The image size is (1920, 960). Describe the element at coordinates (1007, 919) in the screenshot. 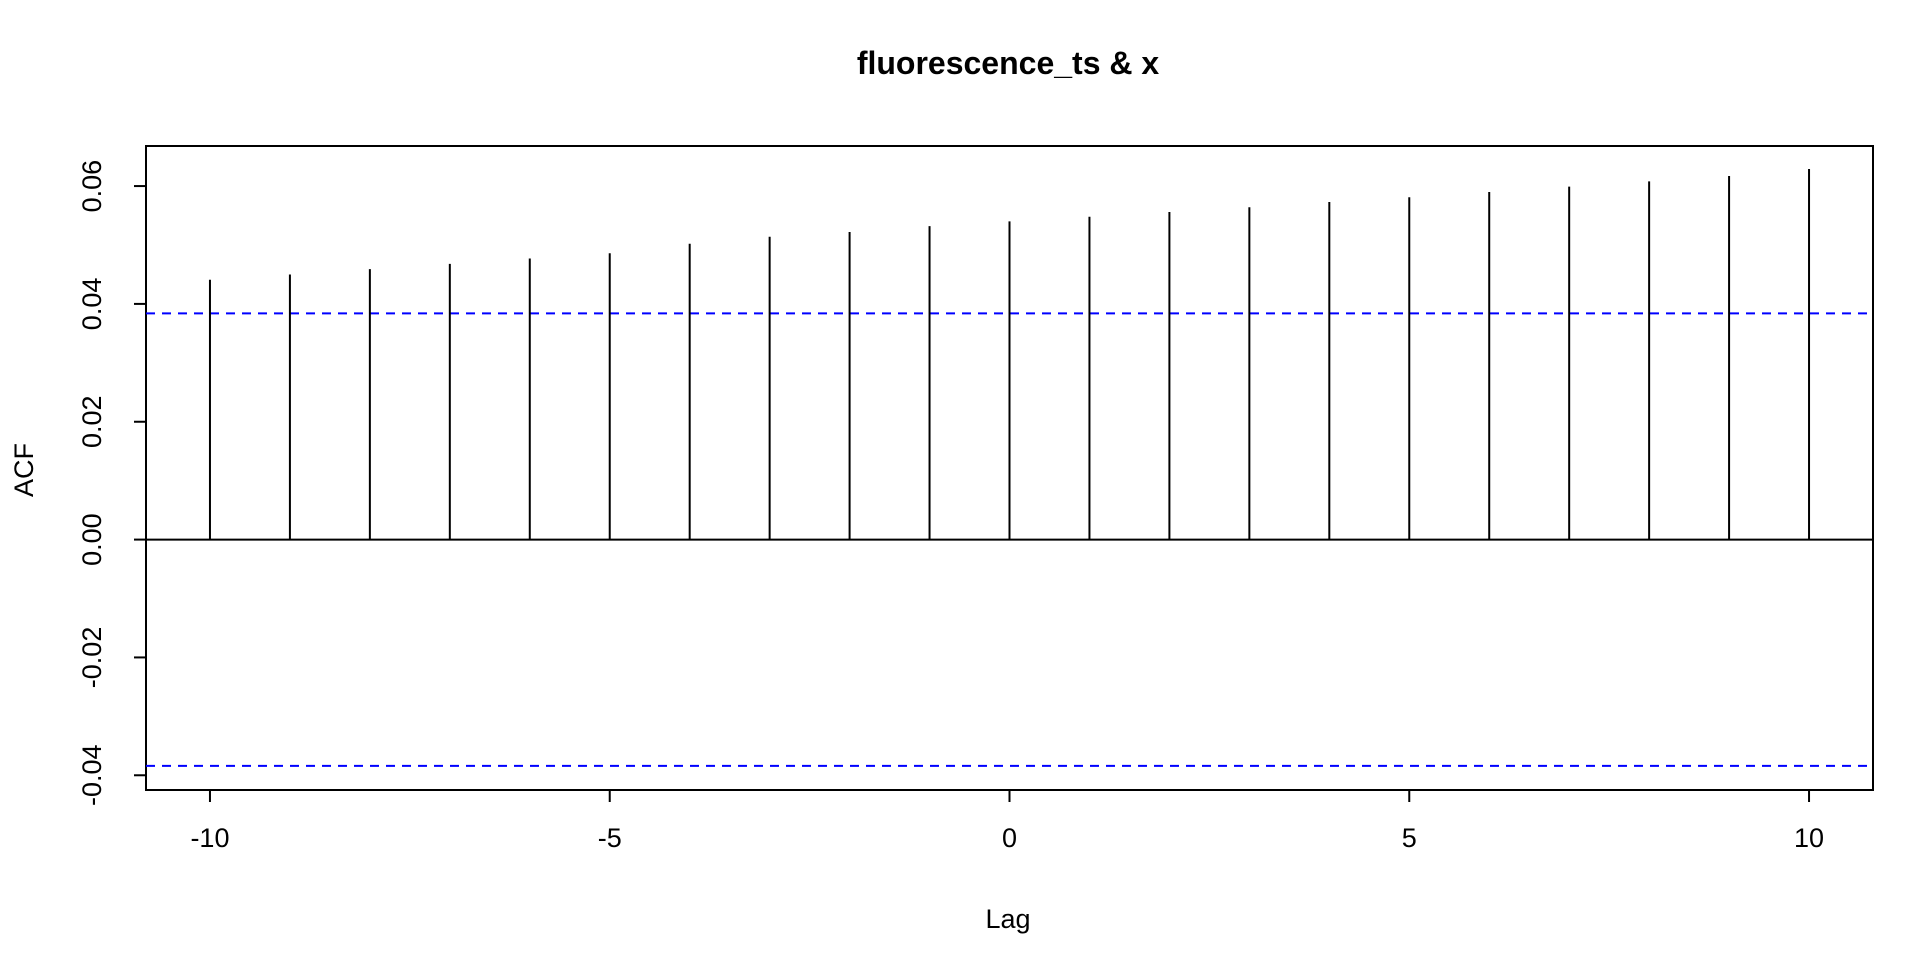

I see `x-axis-label: Lag` at that location.